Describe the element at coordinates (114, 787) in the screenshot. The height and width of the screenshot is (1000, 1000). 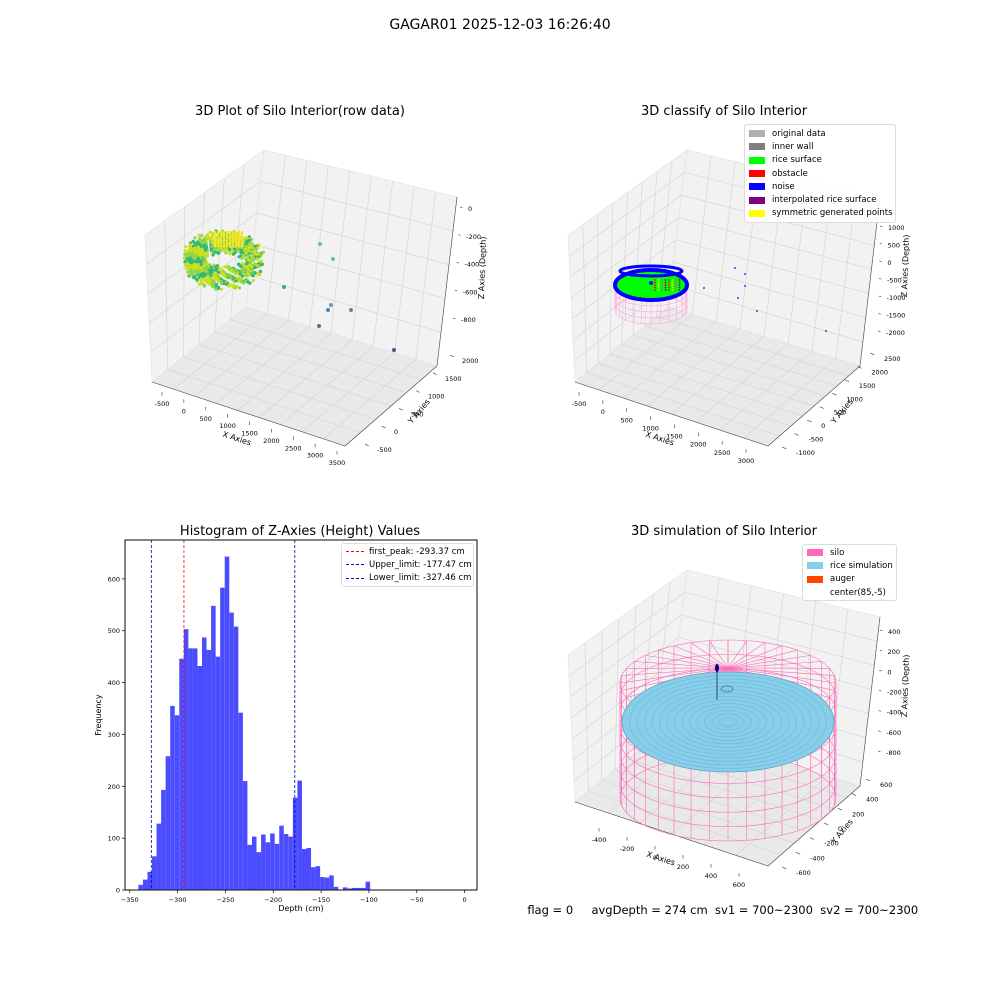
I see `tick-label: 200` at that location.